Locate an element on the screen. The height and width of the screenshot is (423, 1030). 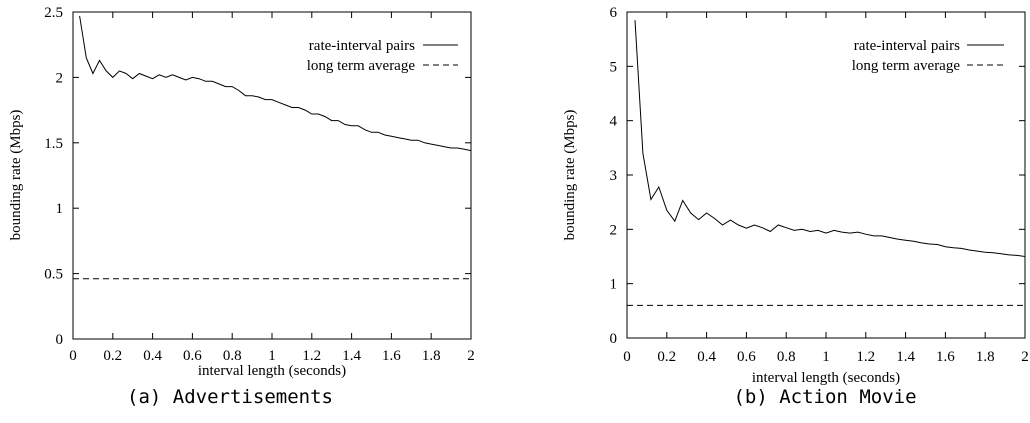
caption-advertisements: (a) Advertisements is located at coordinates (230, 397).